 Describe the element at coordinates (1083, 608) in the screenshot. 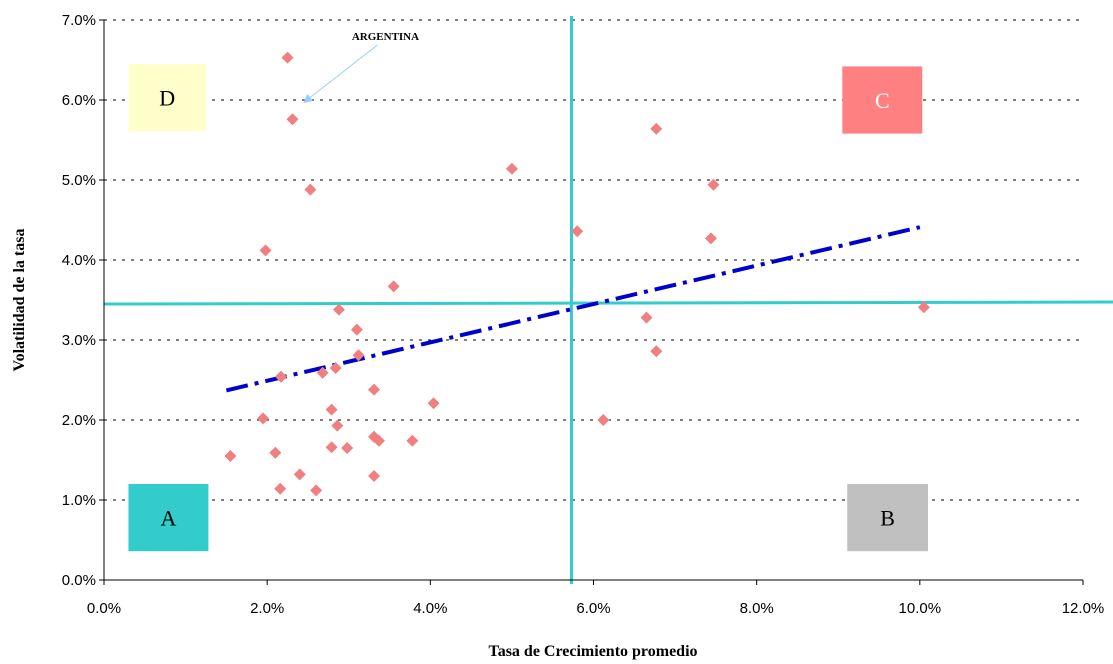

I see `x-tick-label: 12.0%` at that location.